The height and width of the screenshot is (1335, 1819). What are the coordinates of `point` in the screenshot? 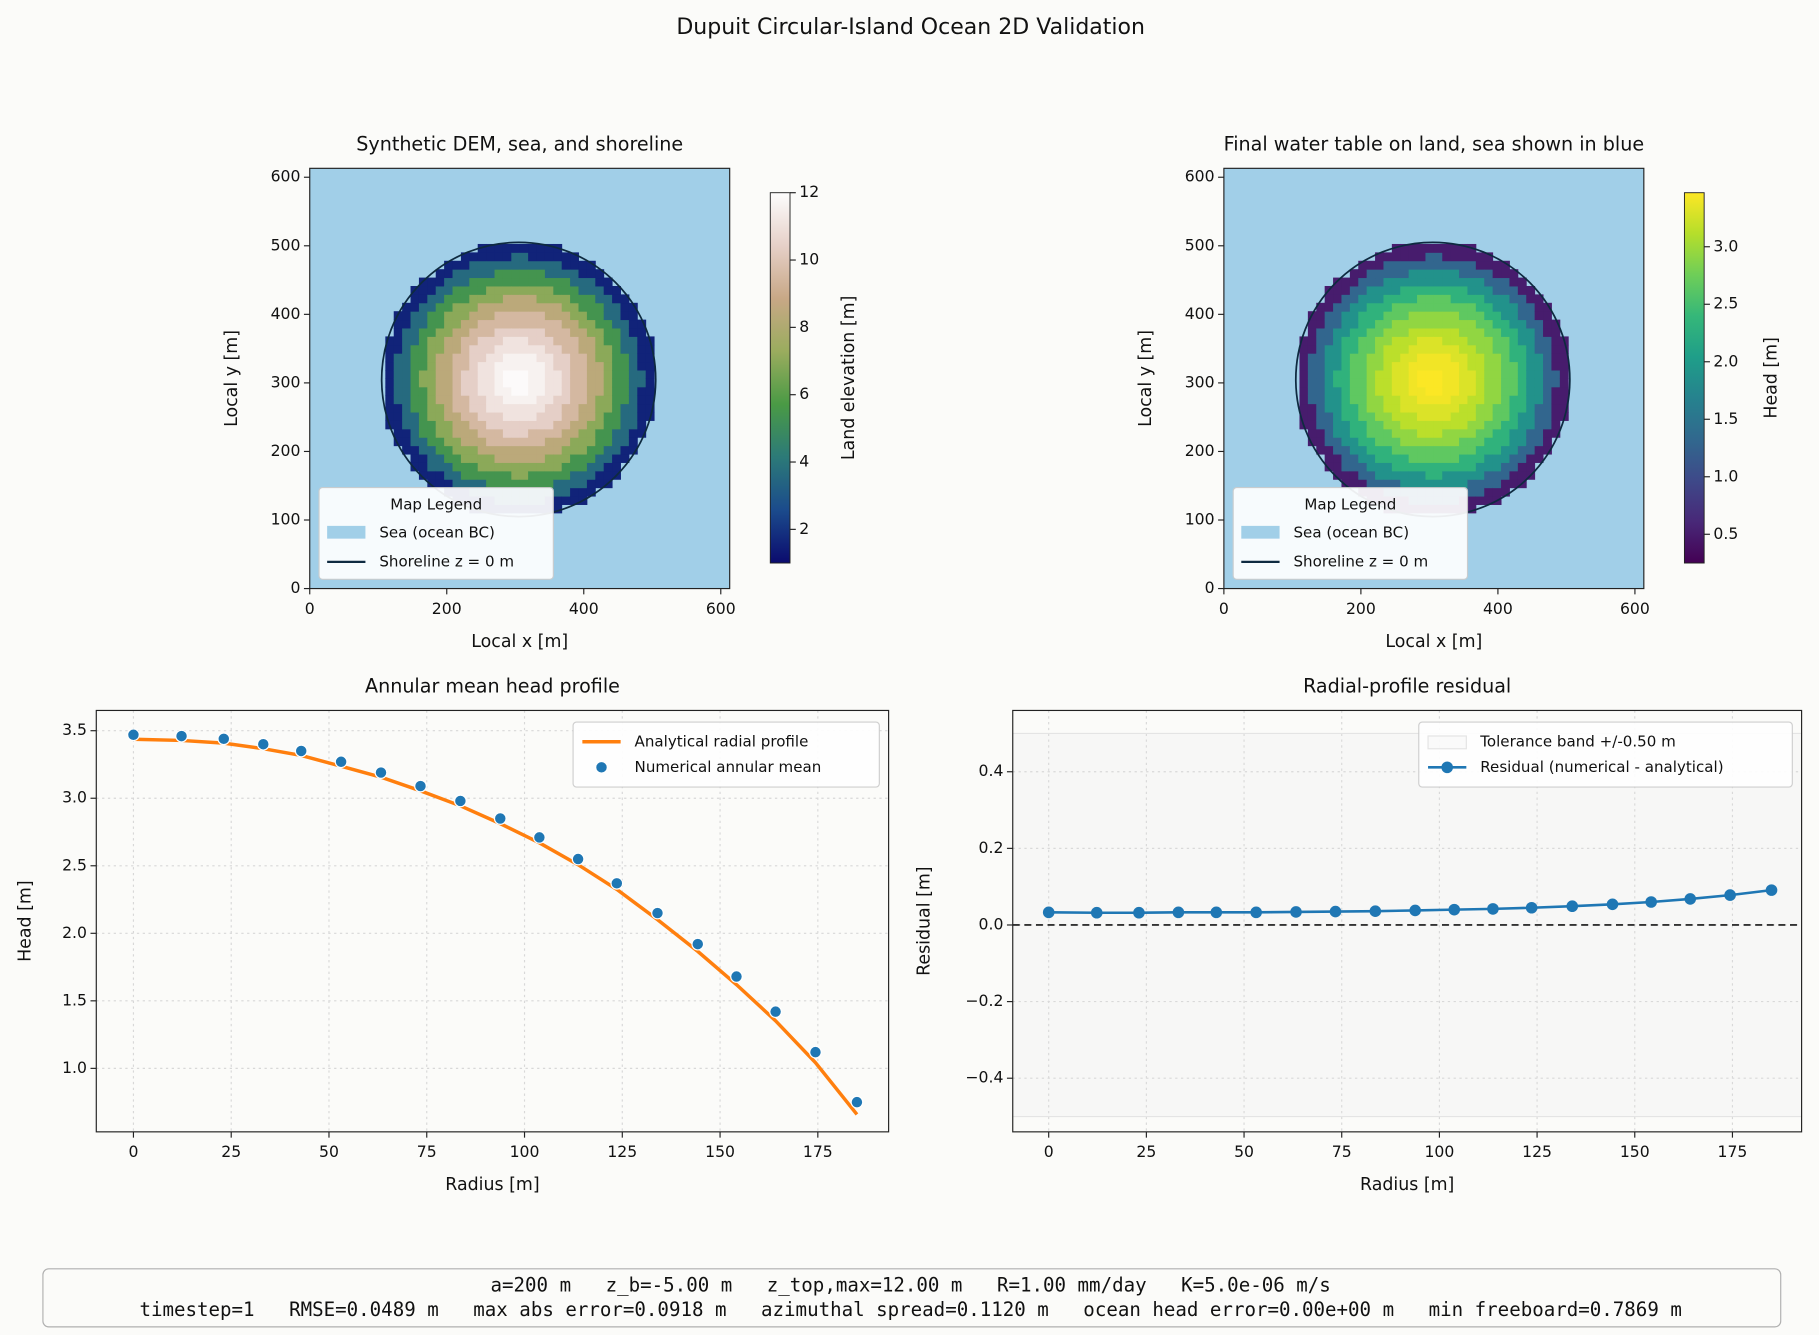 It's located at (224, 739).